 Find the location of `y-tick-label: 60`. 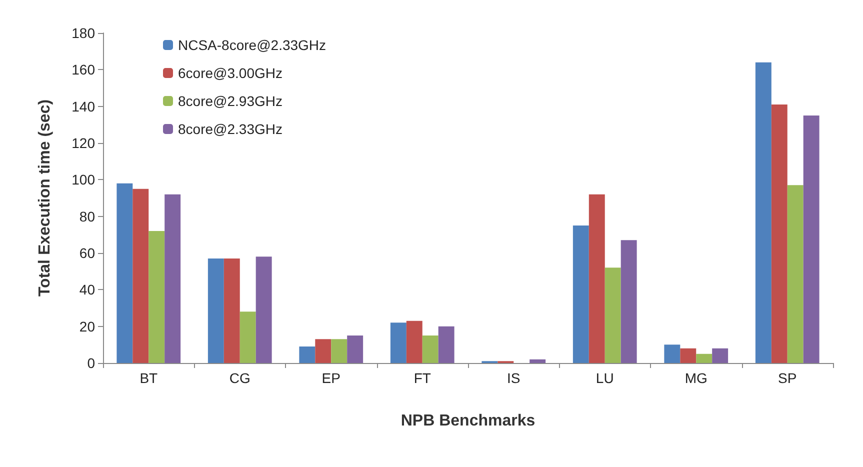

y-tick-label: 60 is located at coordinates (87, 253).